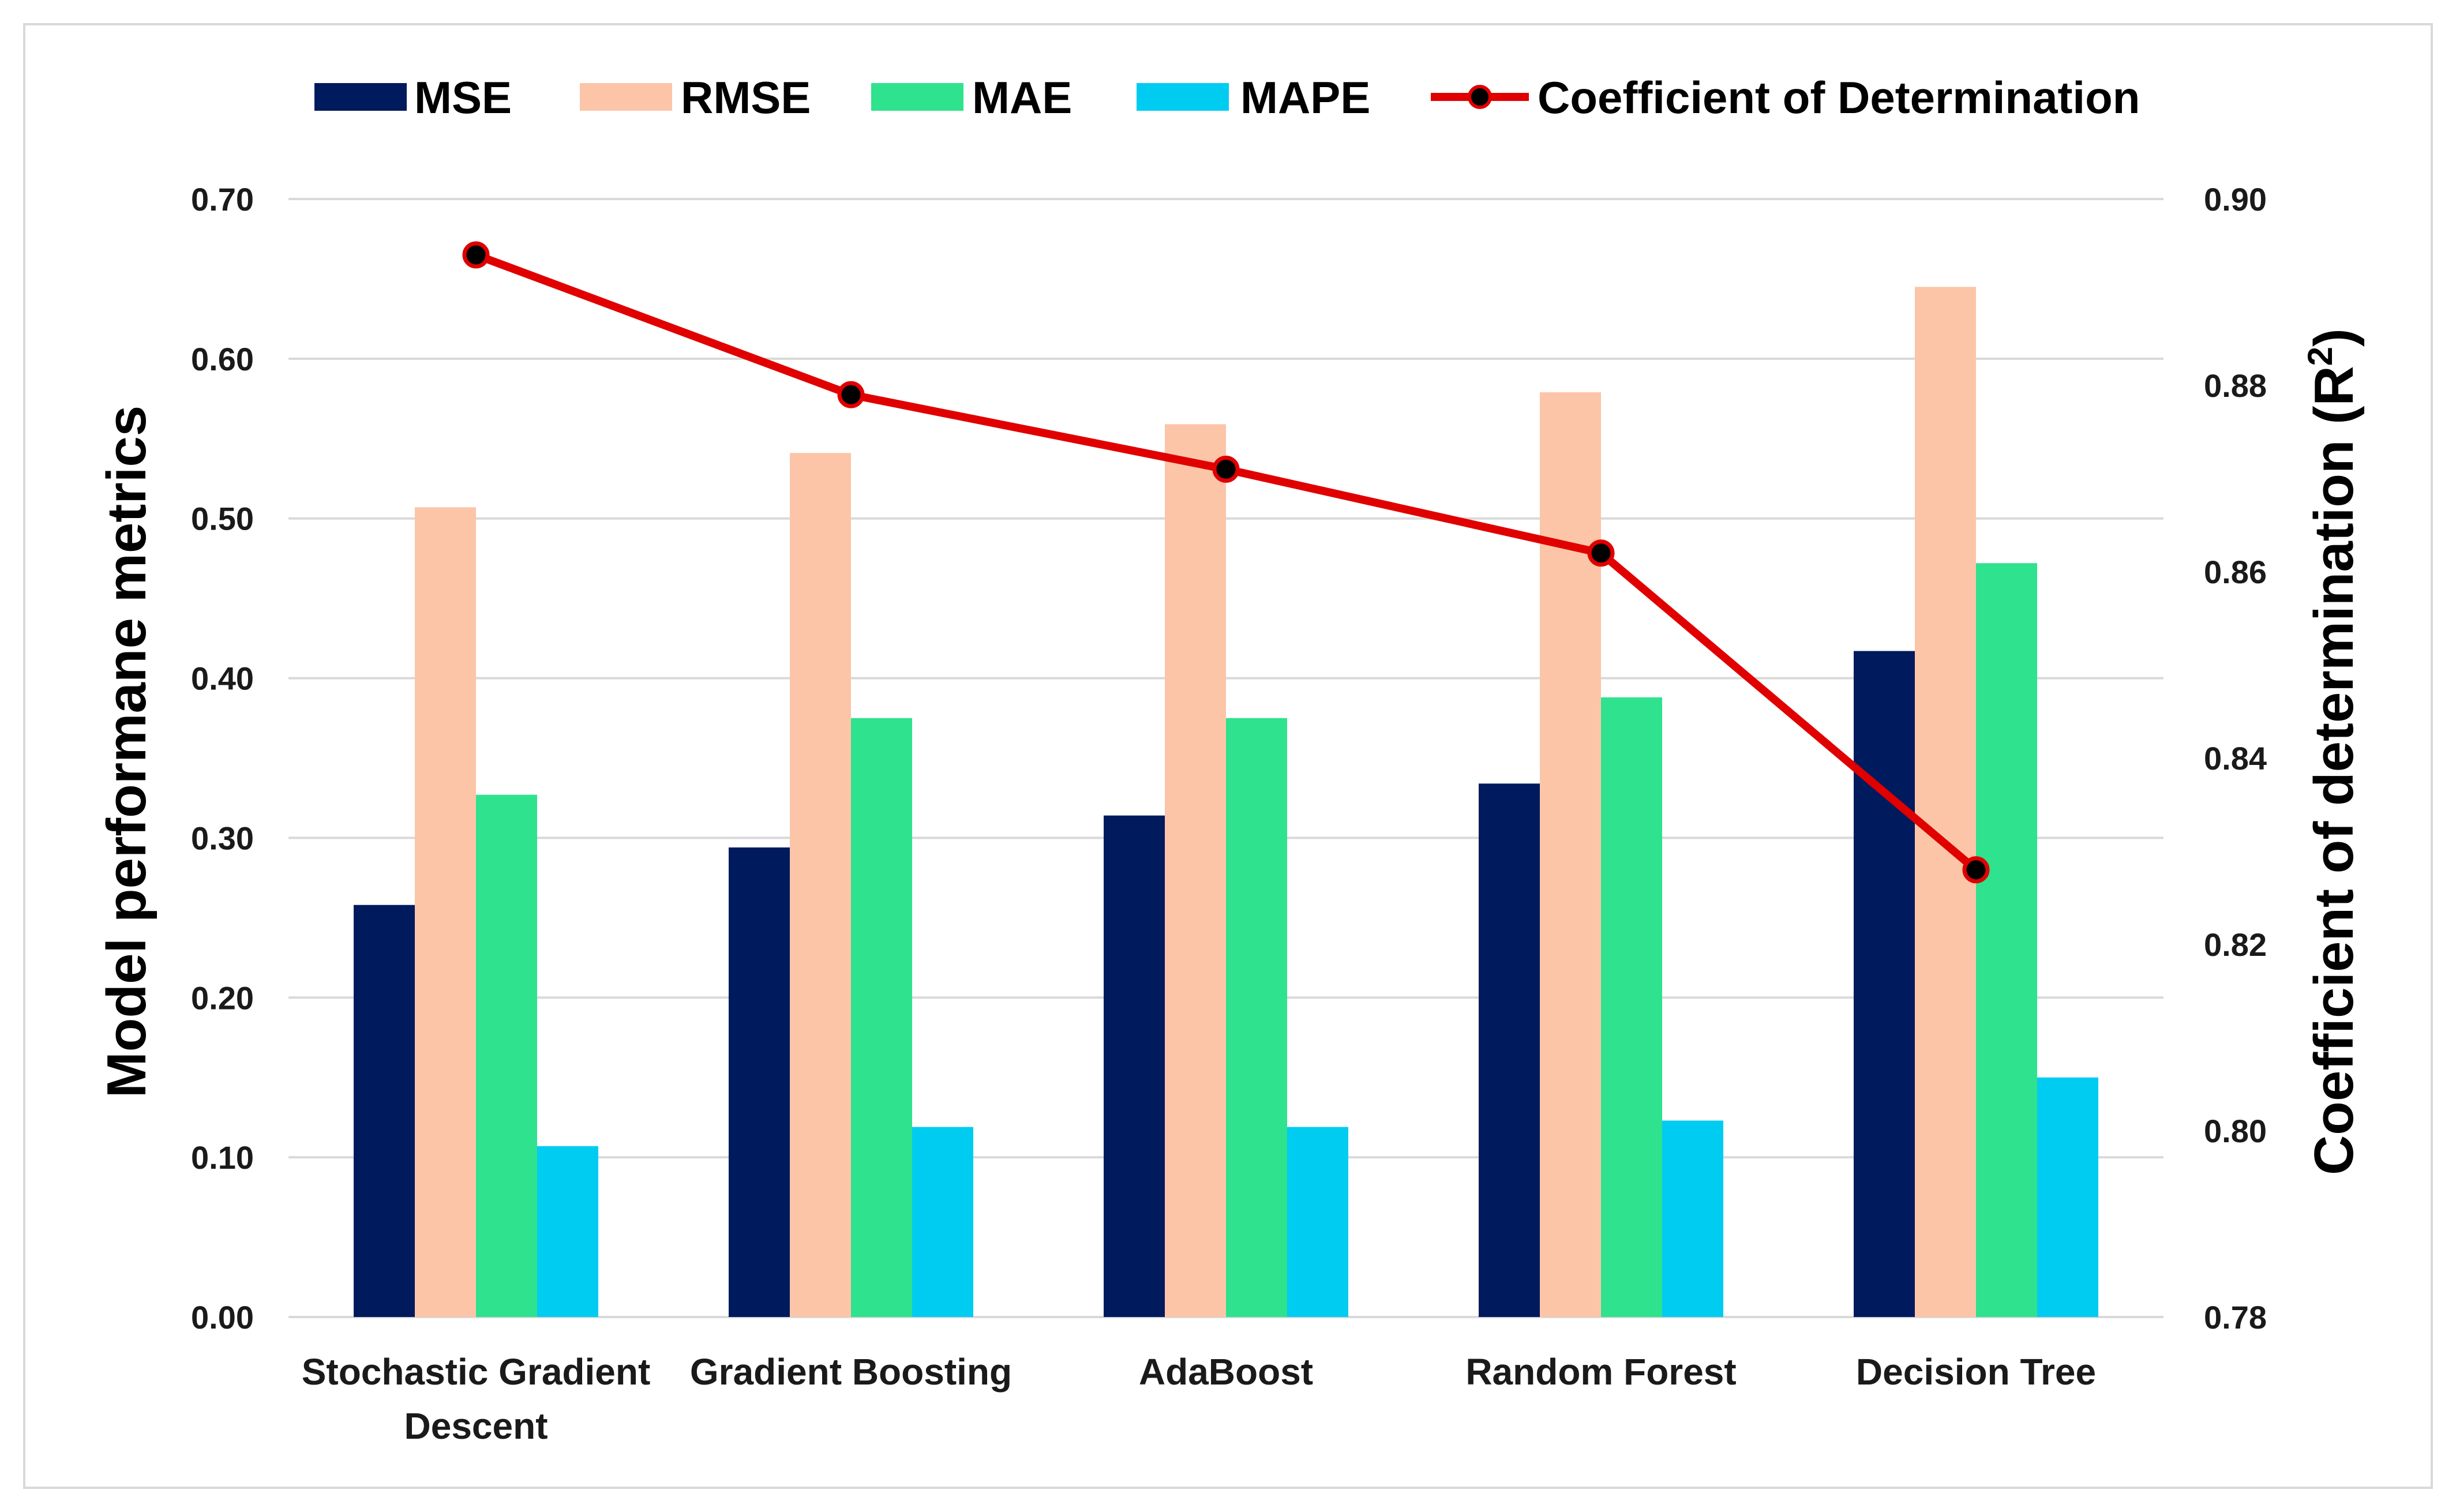 This screenshot has height=1512, width=2456. I want to click on left-tick-label: 0.40, so click(222, 679).